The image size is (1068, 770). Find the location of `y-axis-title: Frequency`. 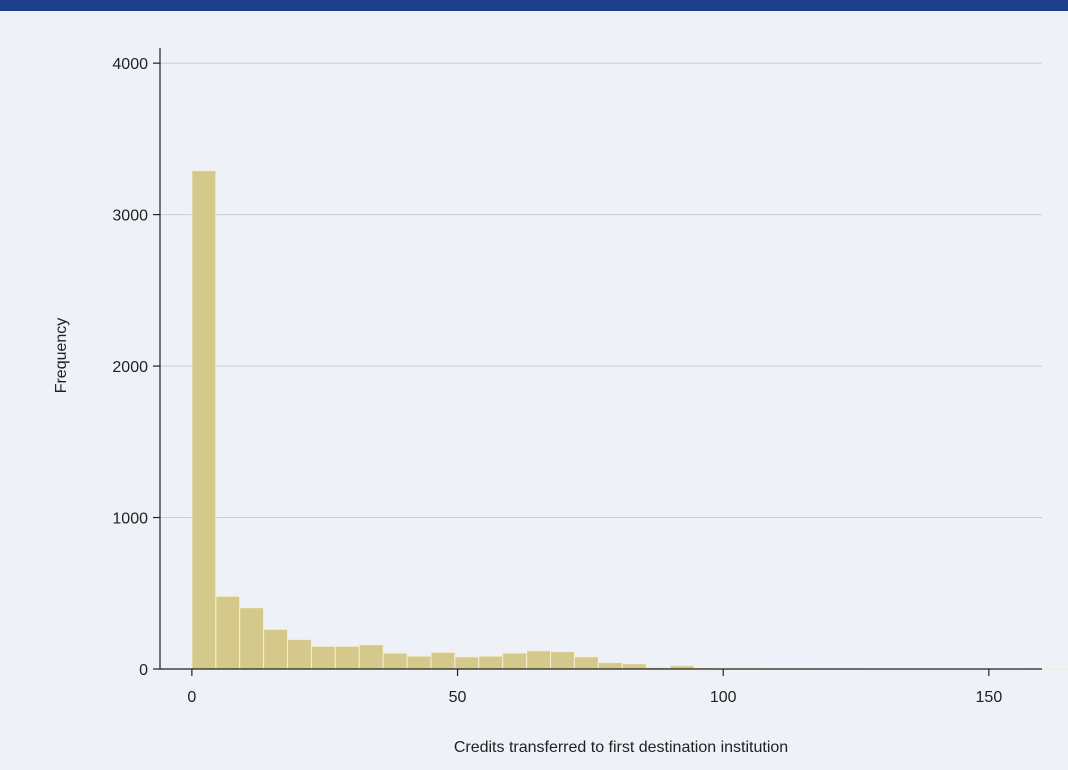

y-axis-title: Frequency is located at coordinates (61, 356).